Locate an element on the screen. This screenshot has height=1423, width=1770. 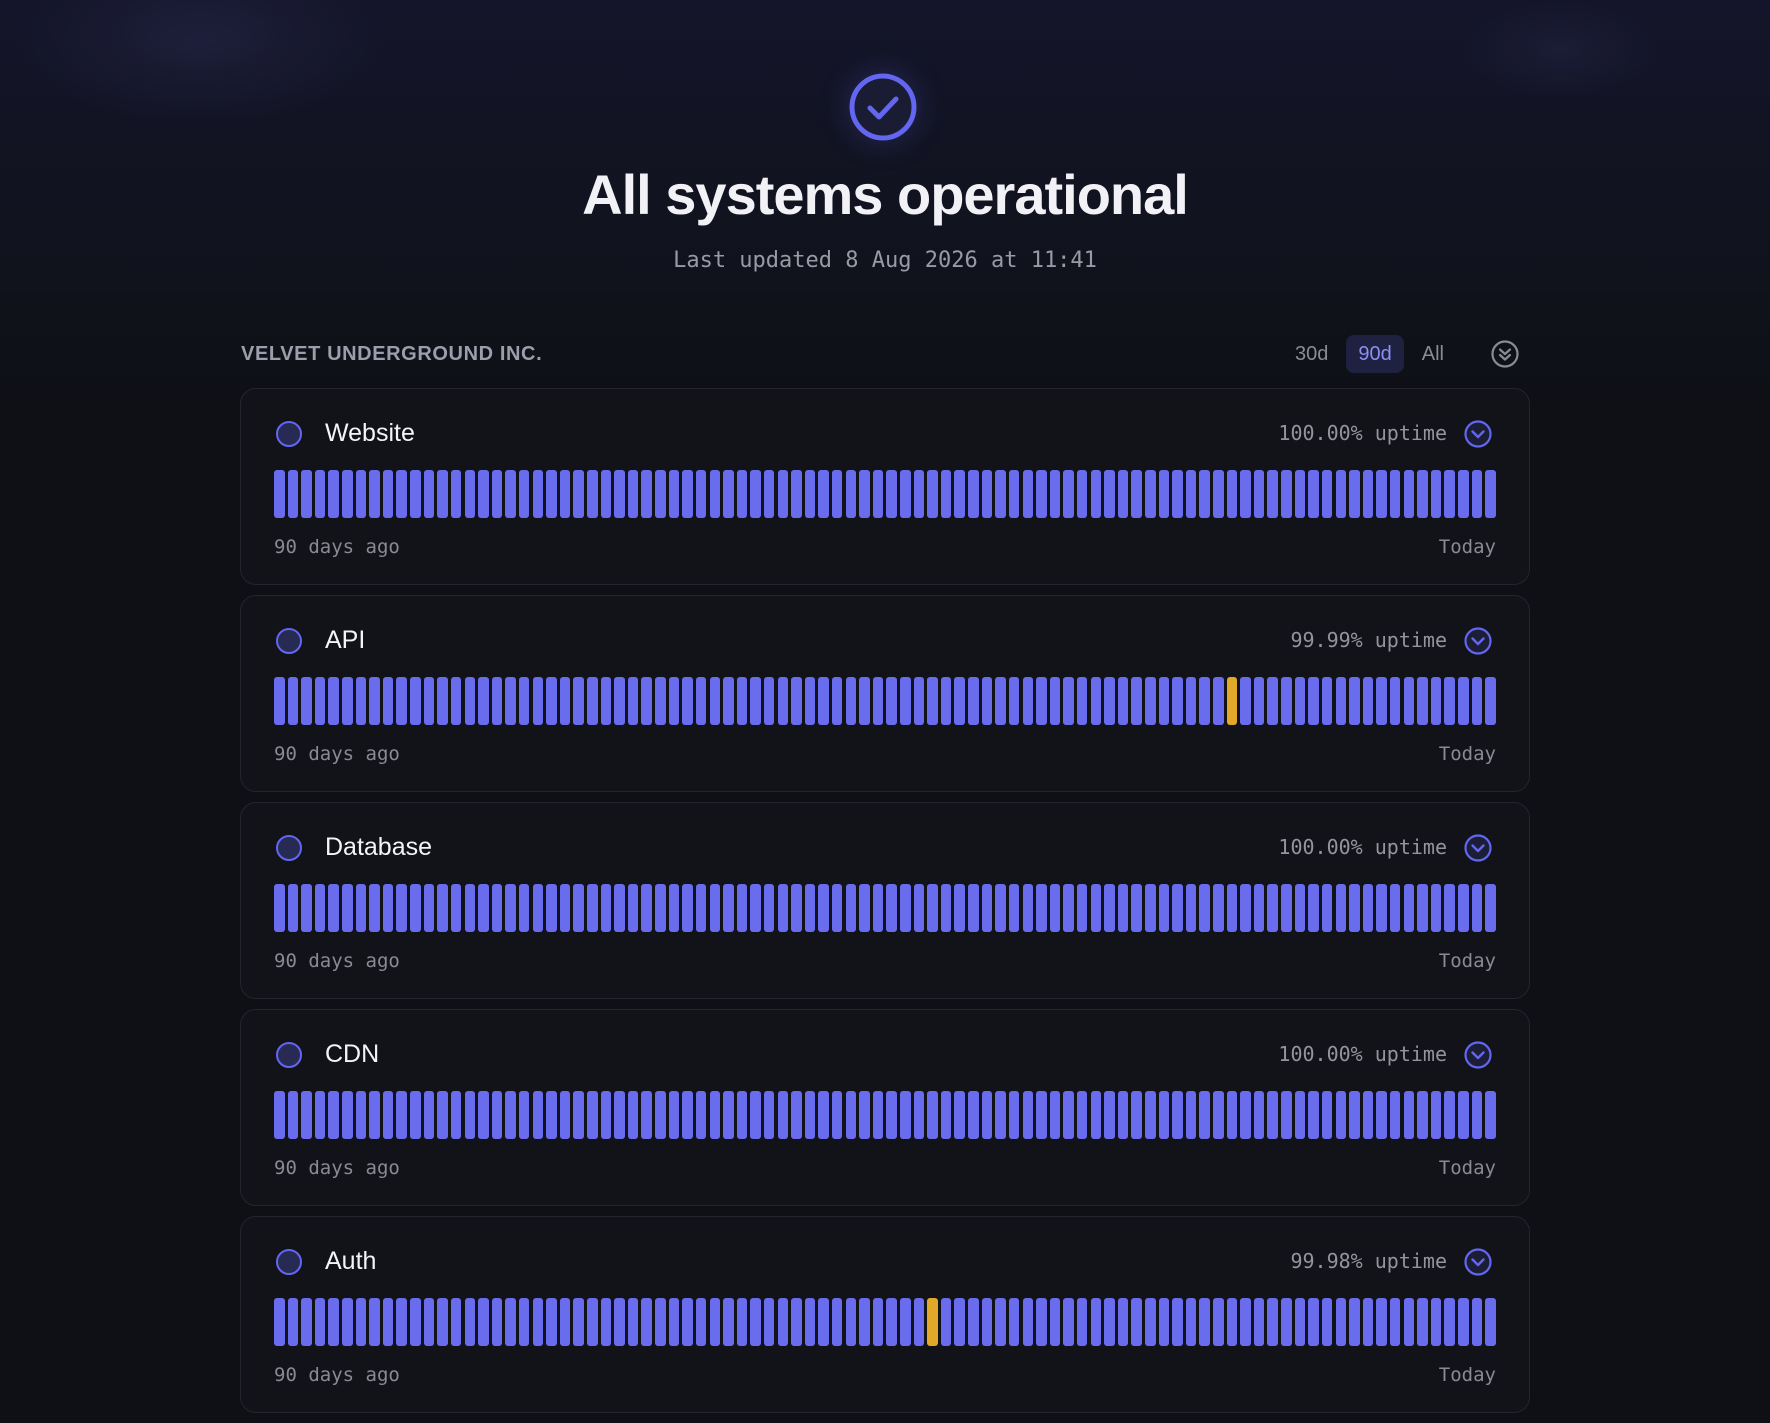
expand-service-button is located at coordinates (1478, 434).